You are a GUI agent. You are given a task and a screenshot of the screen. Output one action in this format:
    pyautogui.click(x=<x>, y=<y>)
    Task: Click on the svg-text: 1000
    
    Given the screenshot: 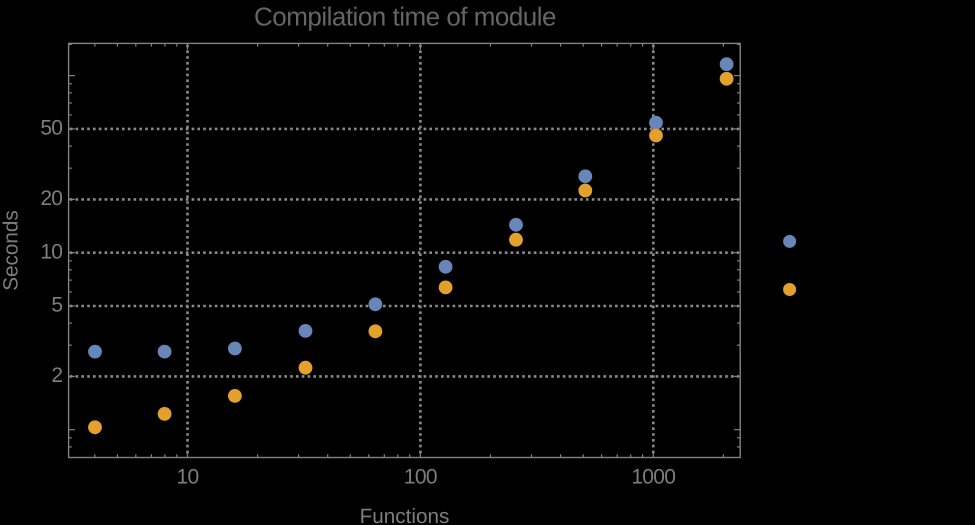 What is the action you would take?
    pyautogui.click(x=653, y=476)
    